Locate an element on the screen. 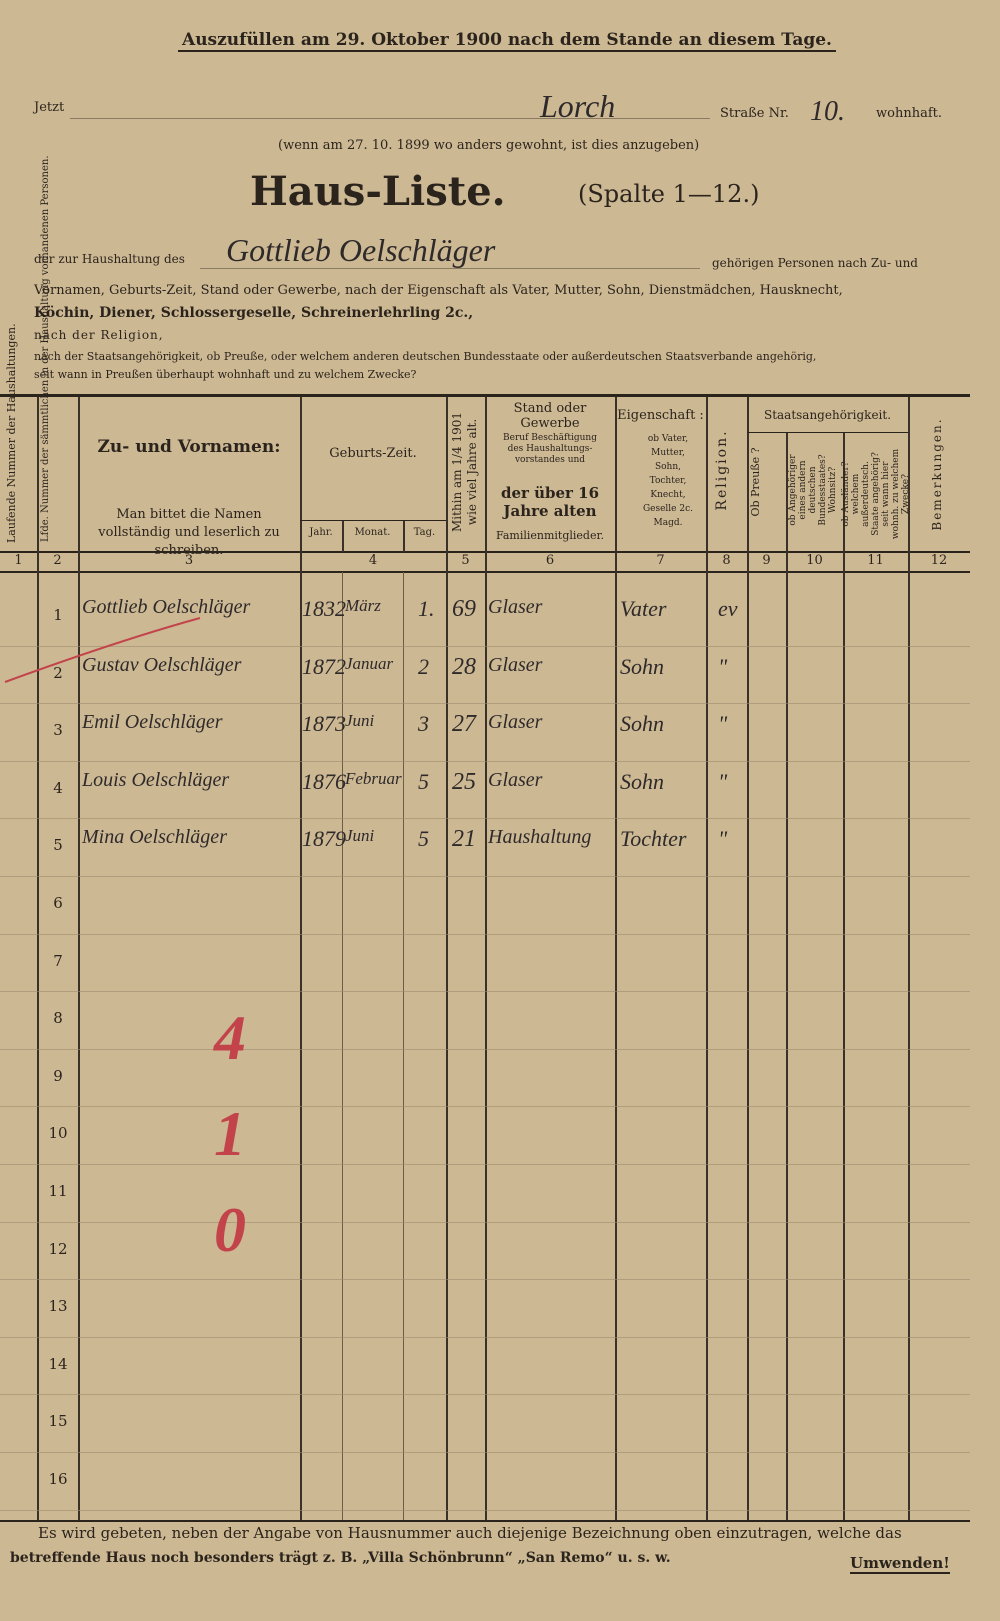  cell-role: Vater is located at coordinates (643, 608).